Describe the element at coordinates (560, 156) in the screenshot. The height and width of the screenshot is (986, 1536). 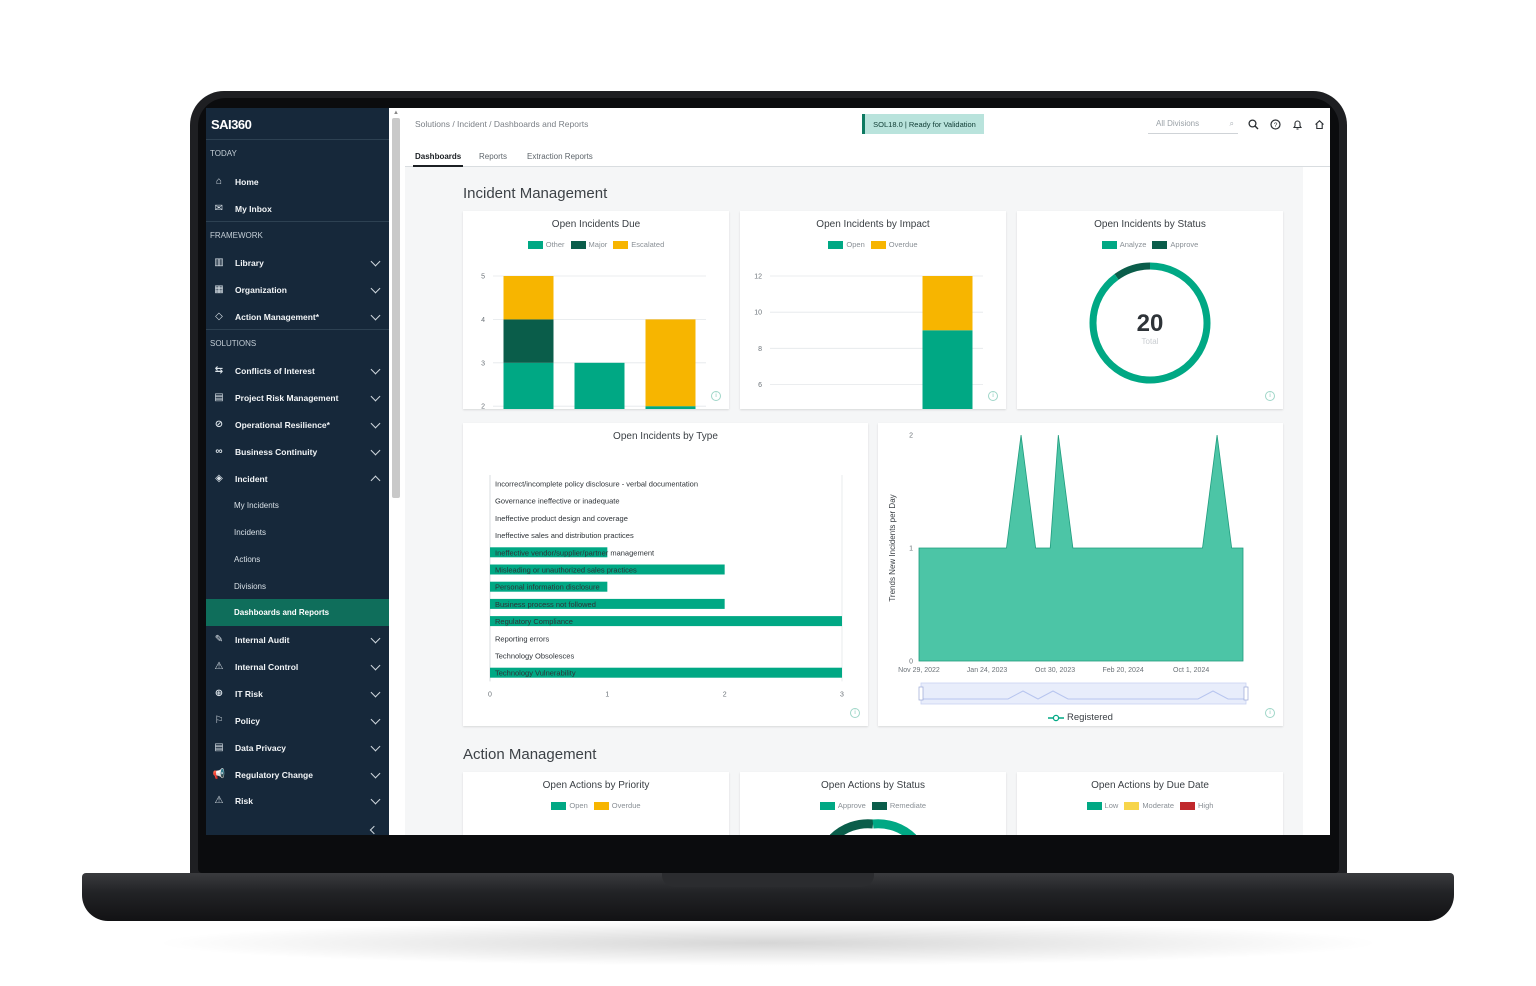
I see `tab-extraction-reports: Extraction Reports` at that location.